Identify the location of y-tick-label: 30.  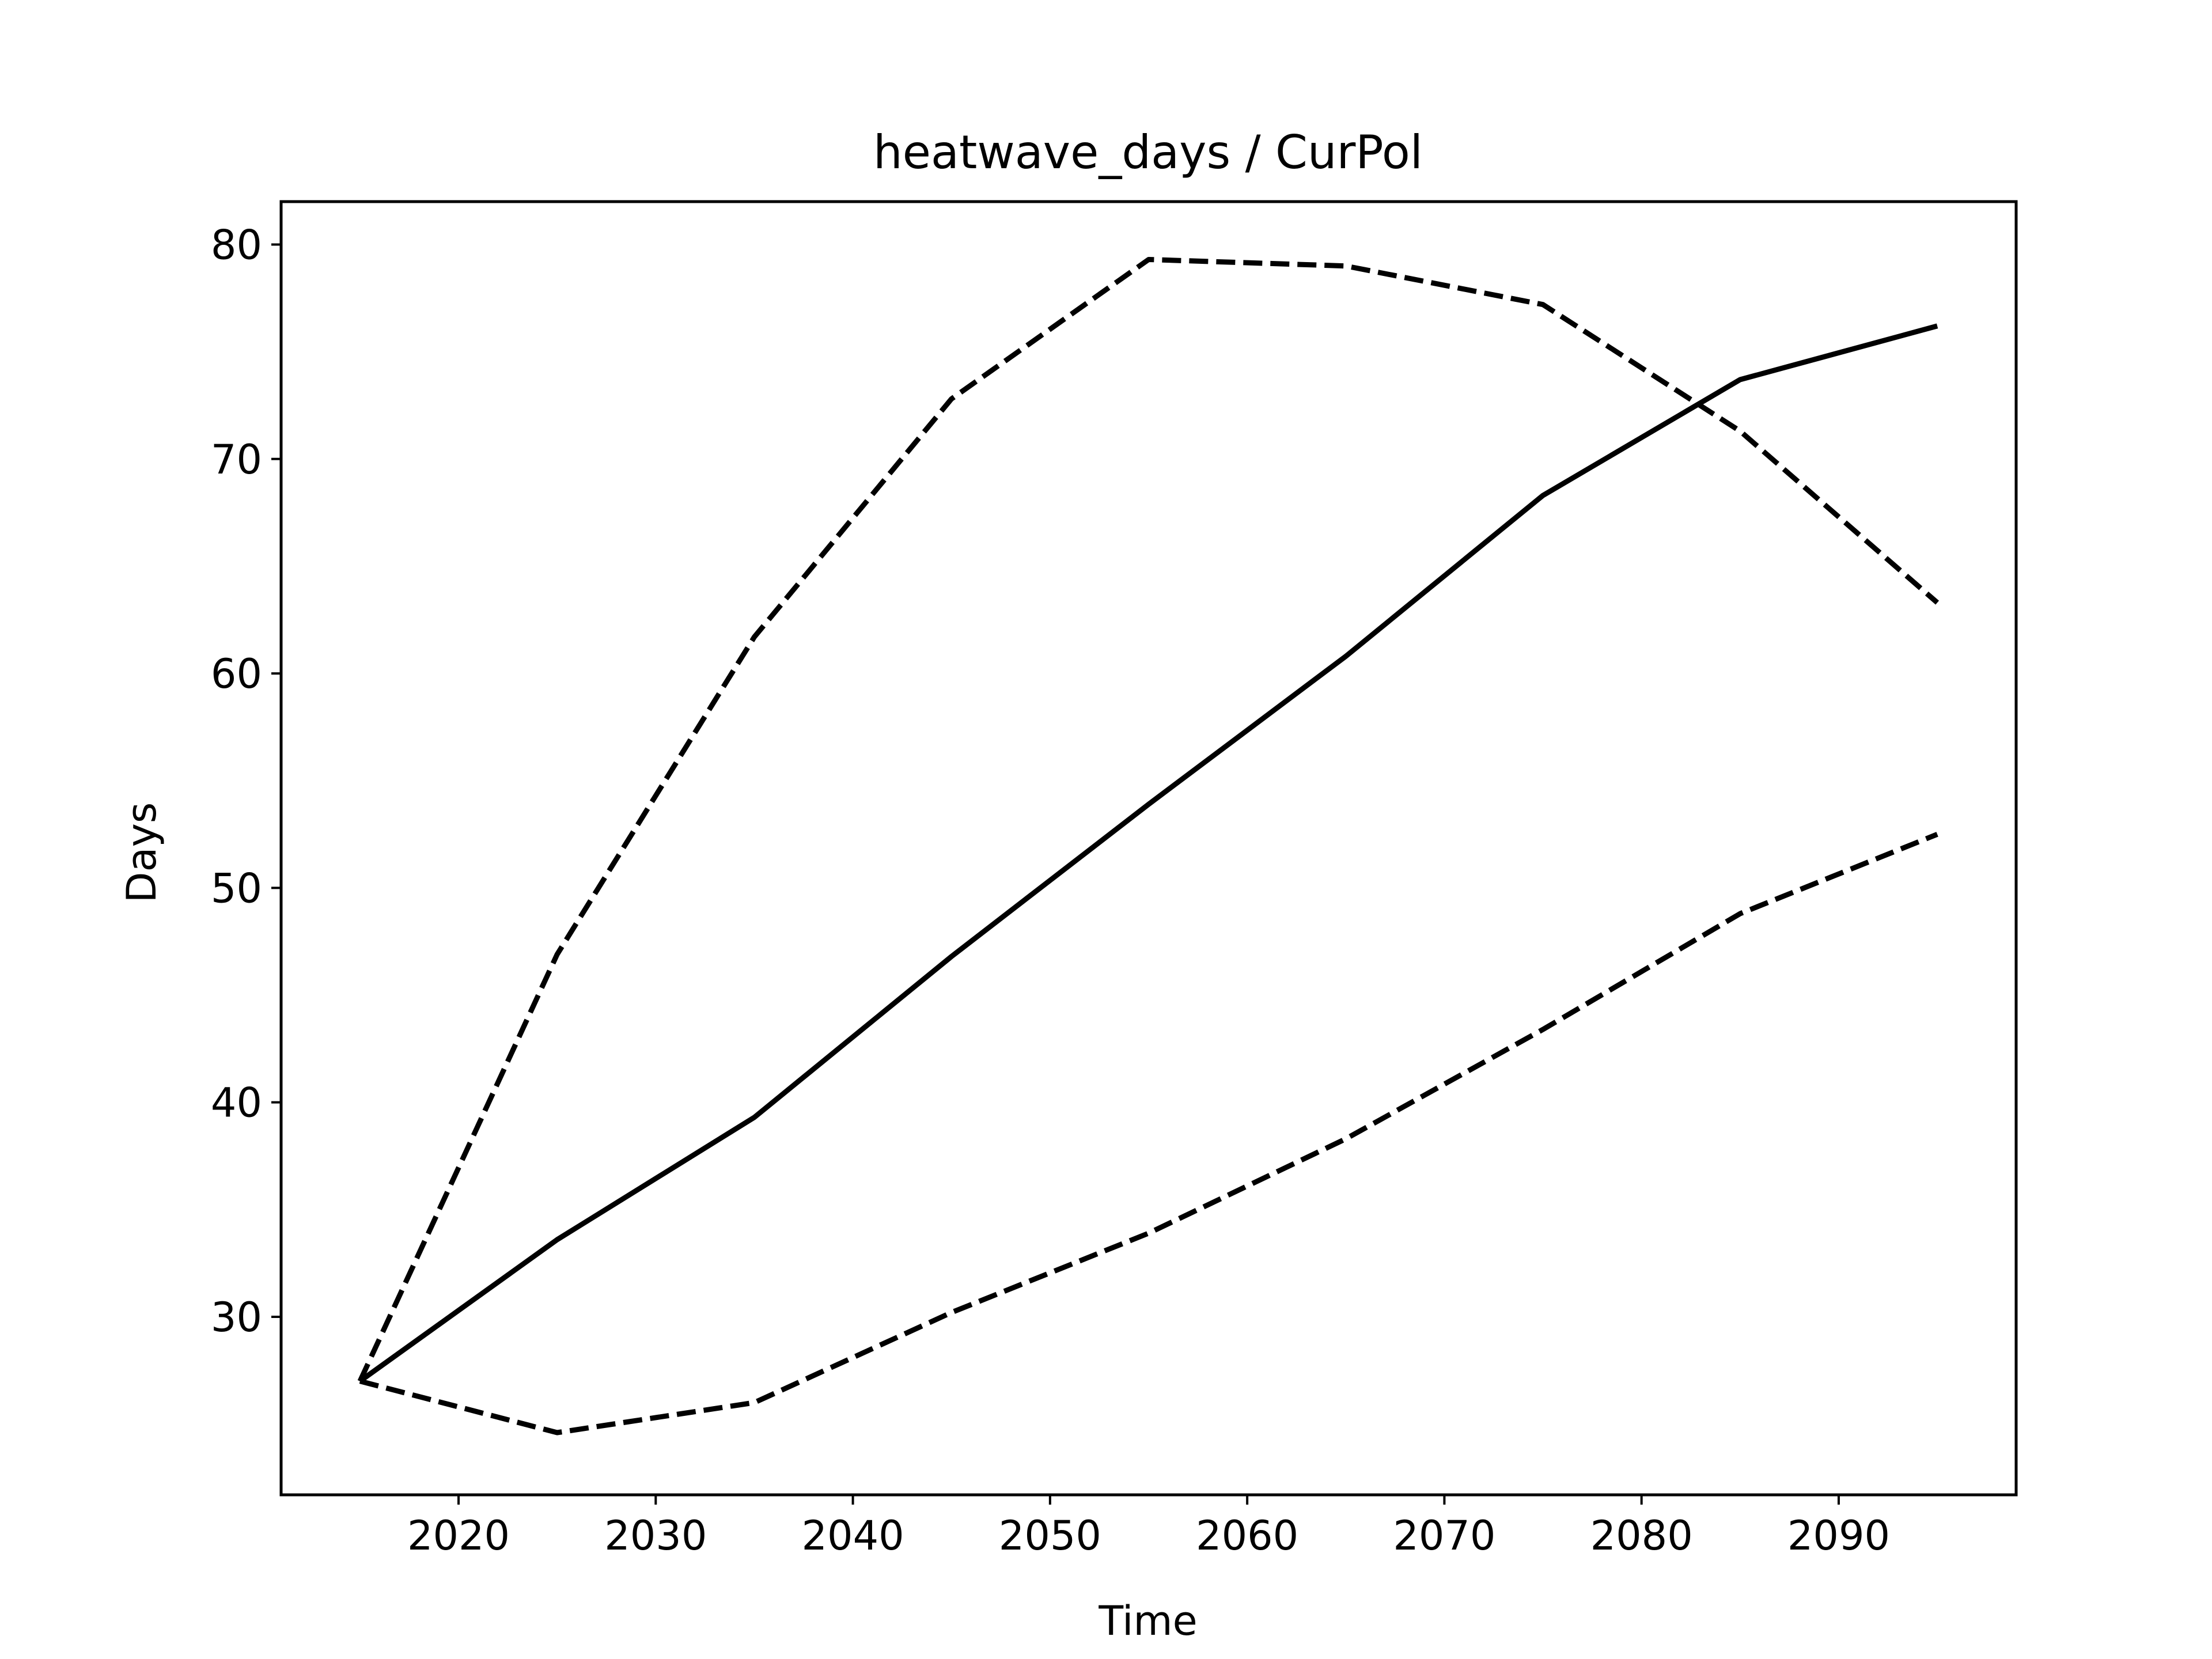
(236, 1317).